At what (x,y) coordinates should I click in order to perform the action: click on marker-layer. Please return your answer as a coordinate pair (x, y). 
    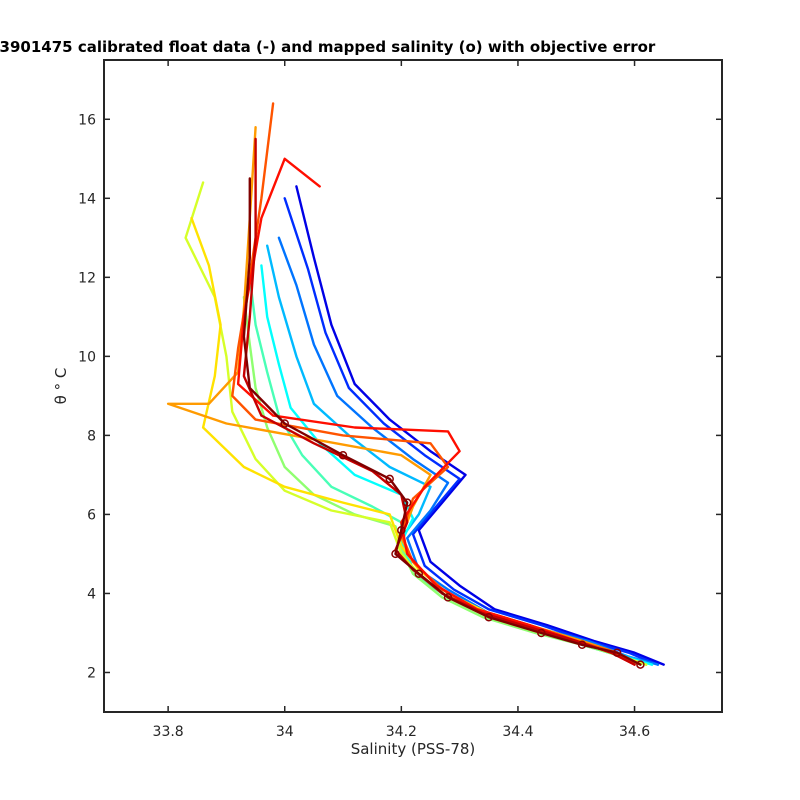
    Looking at the image, I should click on (462, 544).